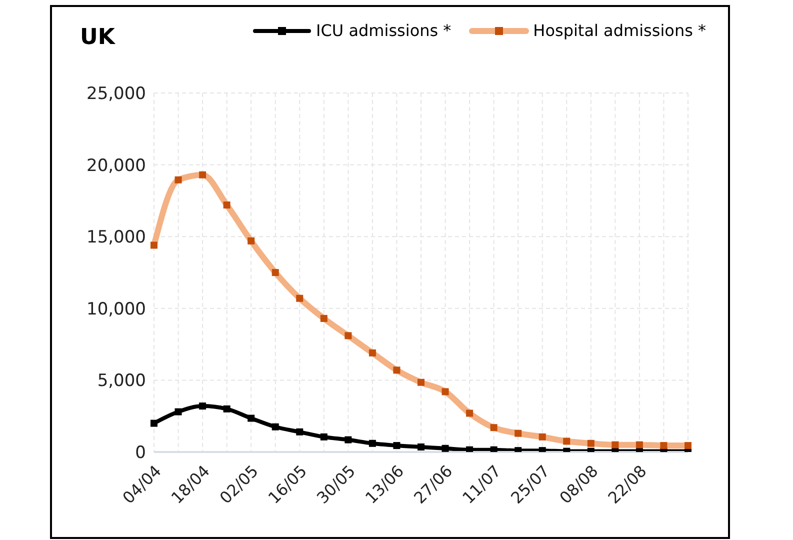 The width and height of the screenshot is (793, 540). Describe the element at coordinates (116, 94) in the screenshot. I see `y-tick-label: 25,000` at that location.